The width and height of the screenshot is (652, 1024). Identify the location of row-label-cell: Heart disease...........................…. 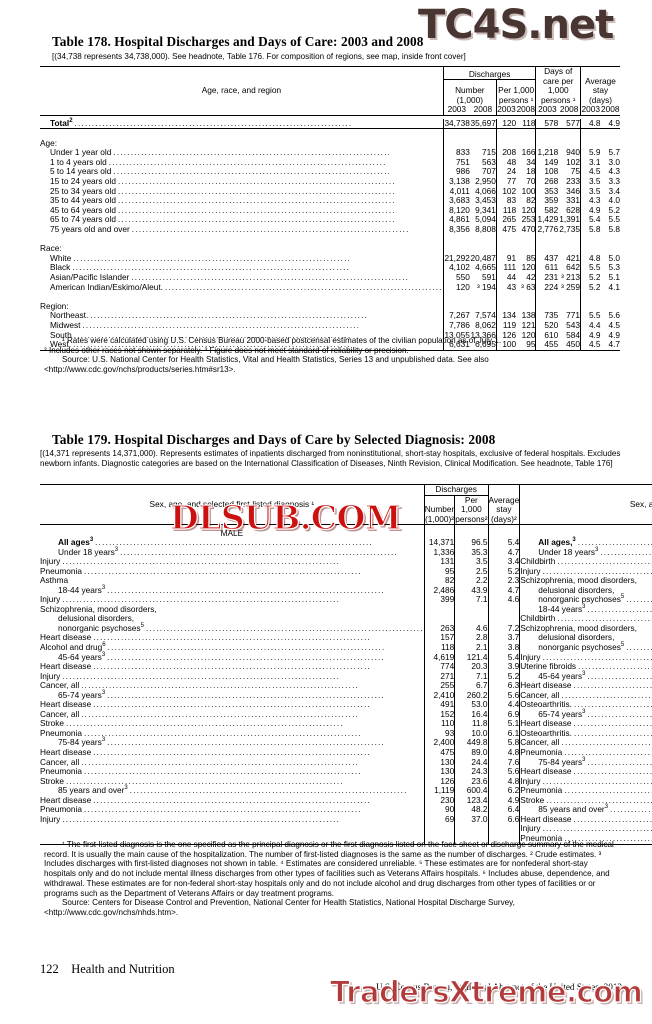
(232, 705).